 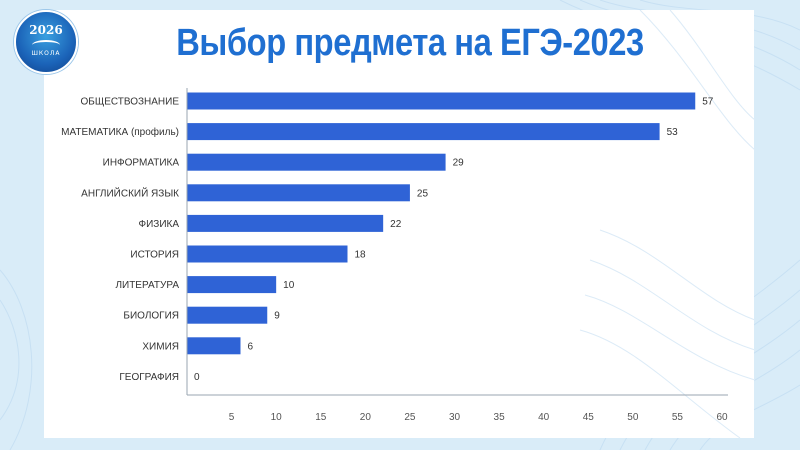 What do you see at coordinates (277, 417) in the screenshot?
I see `x-tick-label: 10` at bounding box center [277, 417].